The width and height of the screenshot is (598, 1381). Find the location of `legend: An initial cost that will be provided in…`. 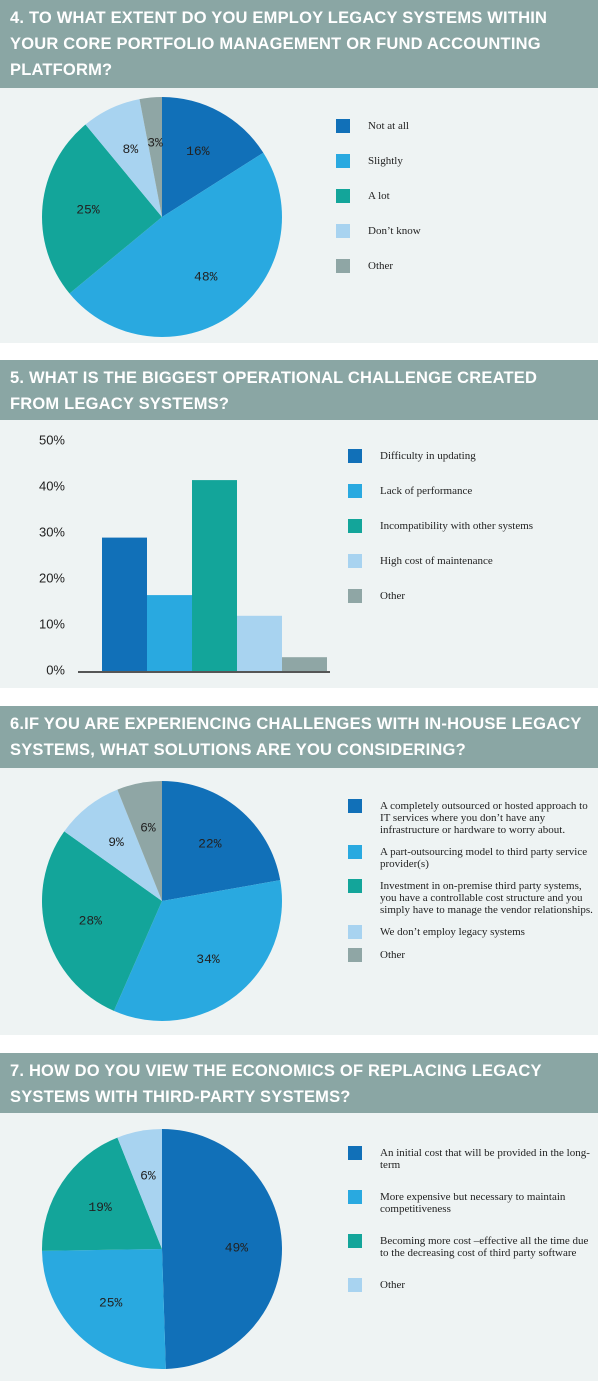

legend: An initial cost that will be provided in… is located at coordinates (473, 1229).